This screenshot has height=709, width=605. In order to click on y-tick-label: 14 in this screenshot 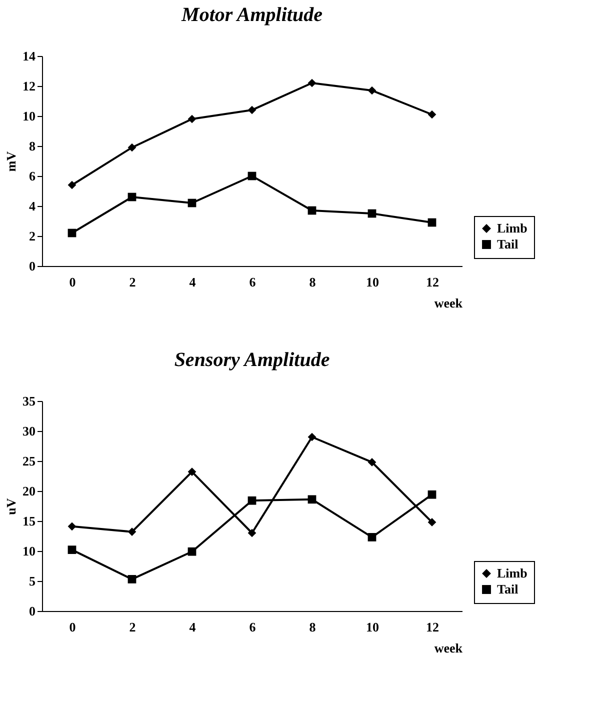, I will do `click(29, 56)`.